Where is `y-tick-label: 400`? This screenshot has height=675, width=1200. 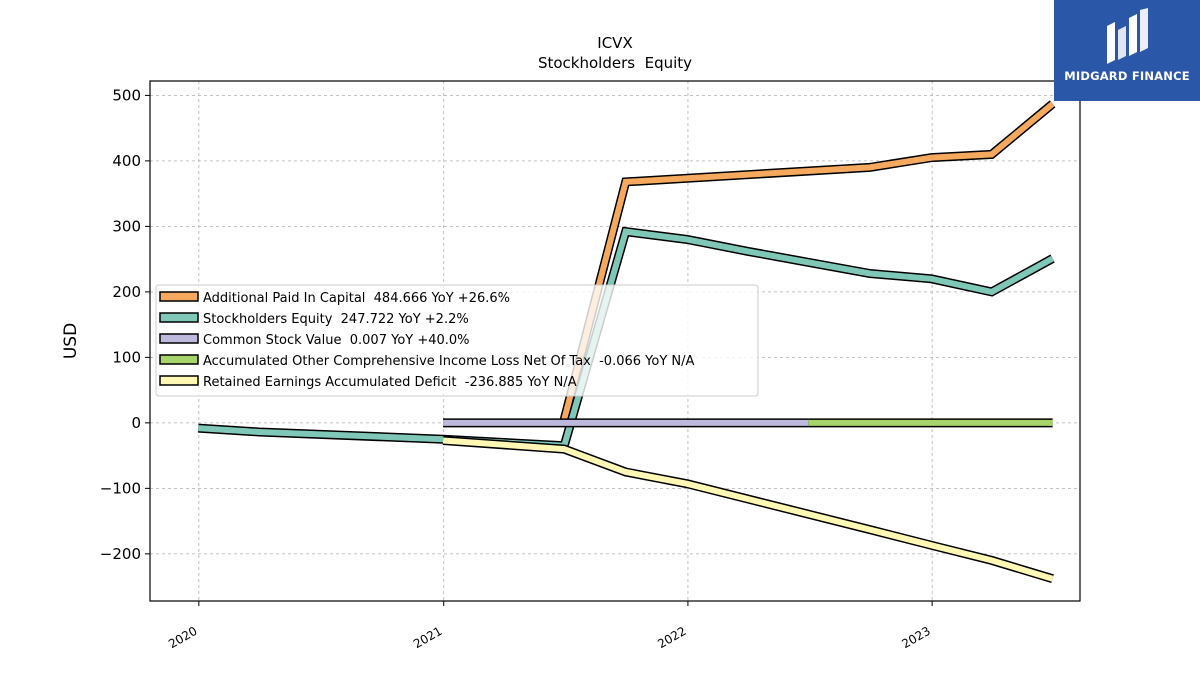
y-tick-label: 400 is located at coordinates (126, 161).